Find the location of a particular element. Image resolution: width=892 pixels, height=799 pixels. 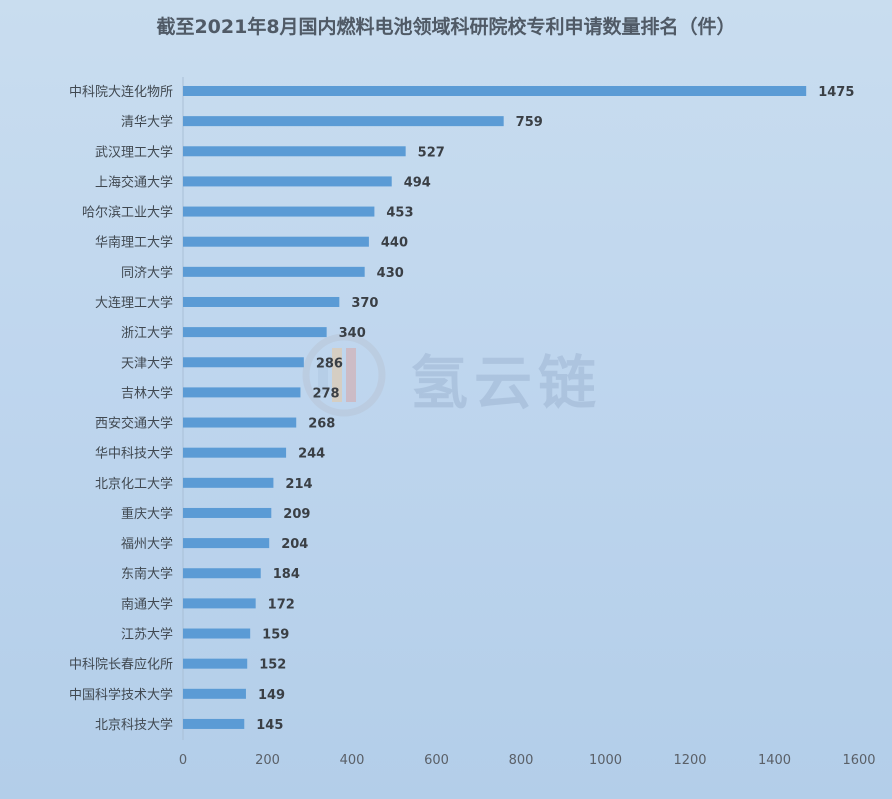

data-label: 149 is located at coordinates (271, 695).